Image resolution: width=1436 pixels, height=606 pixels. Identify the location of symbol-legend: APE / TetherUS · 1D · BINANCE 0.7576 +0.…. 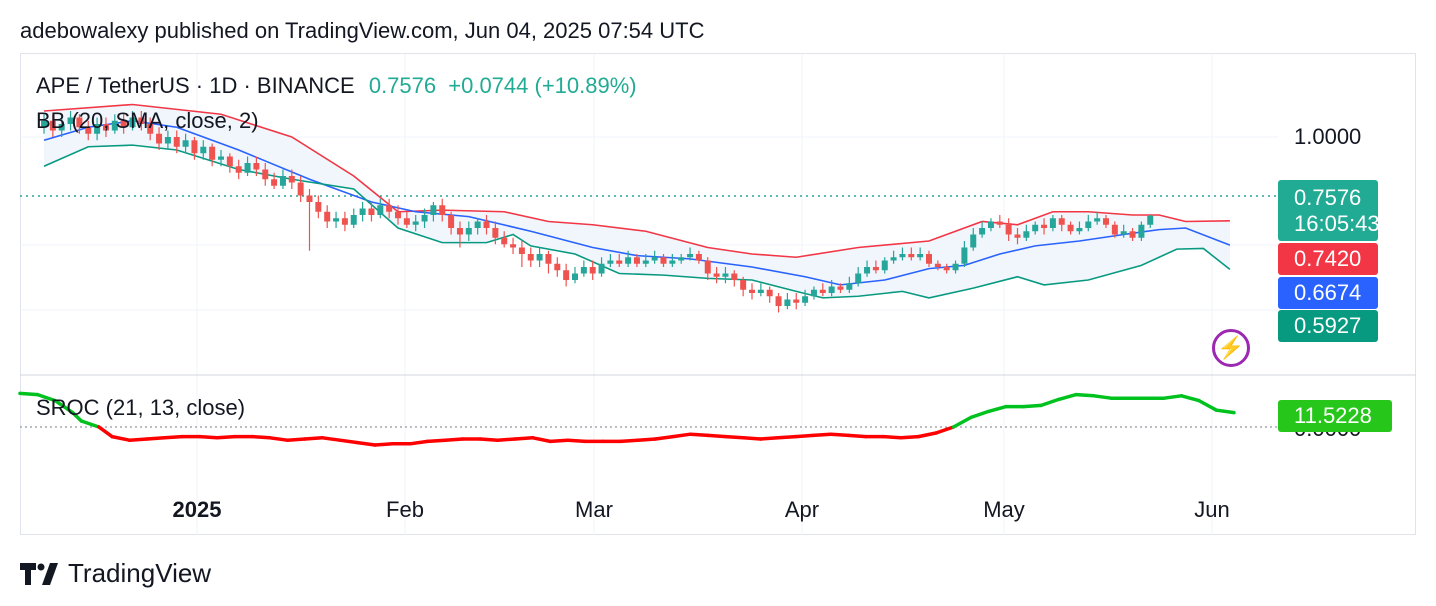
(336, 86).